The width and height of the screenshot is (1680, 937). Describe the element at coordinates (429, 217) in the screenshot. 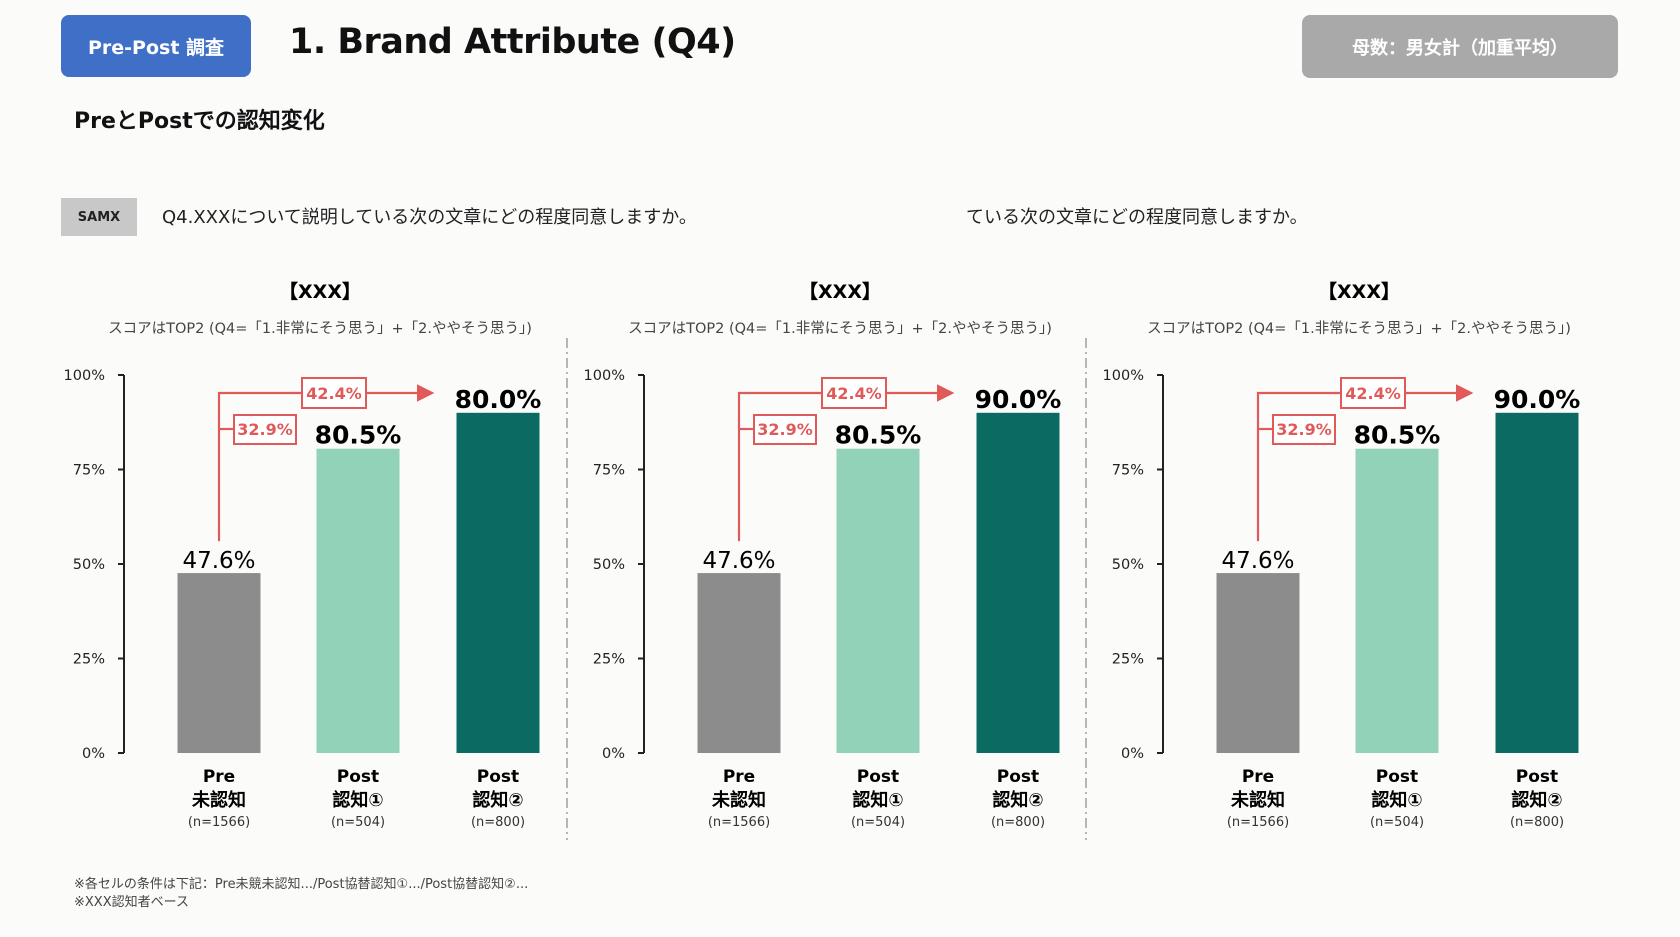

I see `question-text: Q4.XXXについて説明している次の文章にどの程度同意しますか。` at that location.